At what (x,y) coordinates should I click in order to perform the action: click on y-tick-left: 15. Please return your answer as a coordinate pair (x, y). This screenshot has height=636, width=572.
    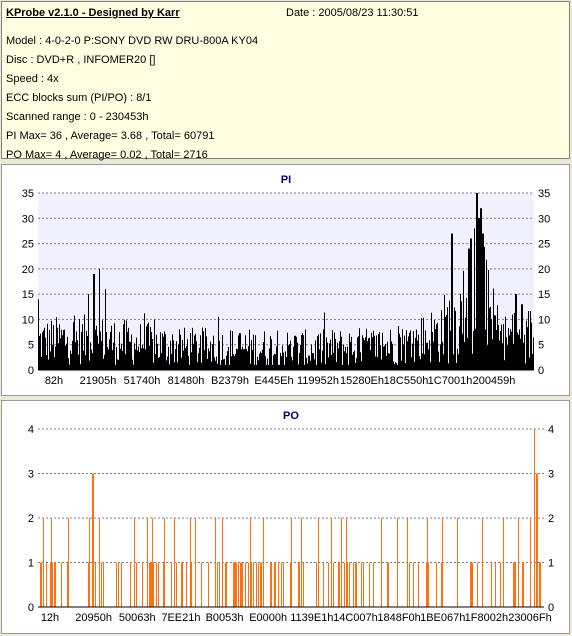
    Looking at the image, I should click on (28, 295).